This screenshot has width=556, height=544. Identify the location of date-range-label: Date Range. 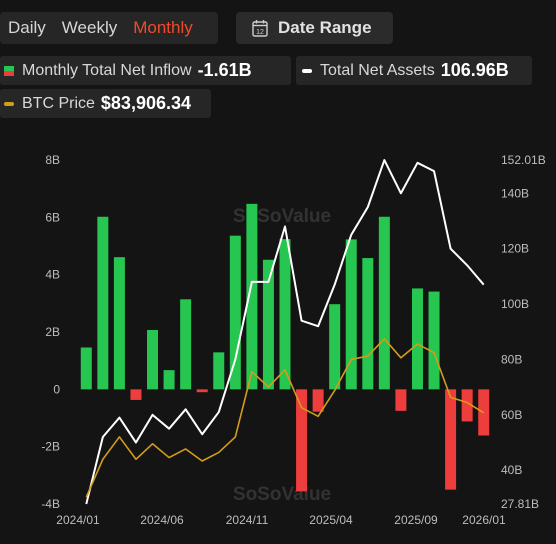
(325, 27).